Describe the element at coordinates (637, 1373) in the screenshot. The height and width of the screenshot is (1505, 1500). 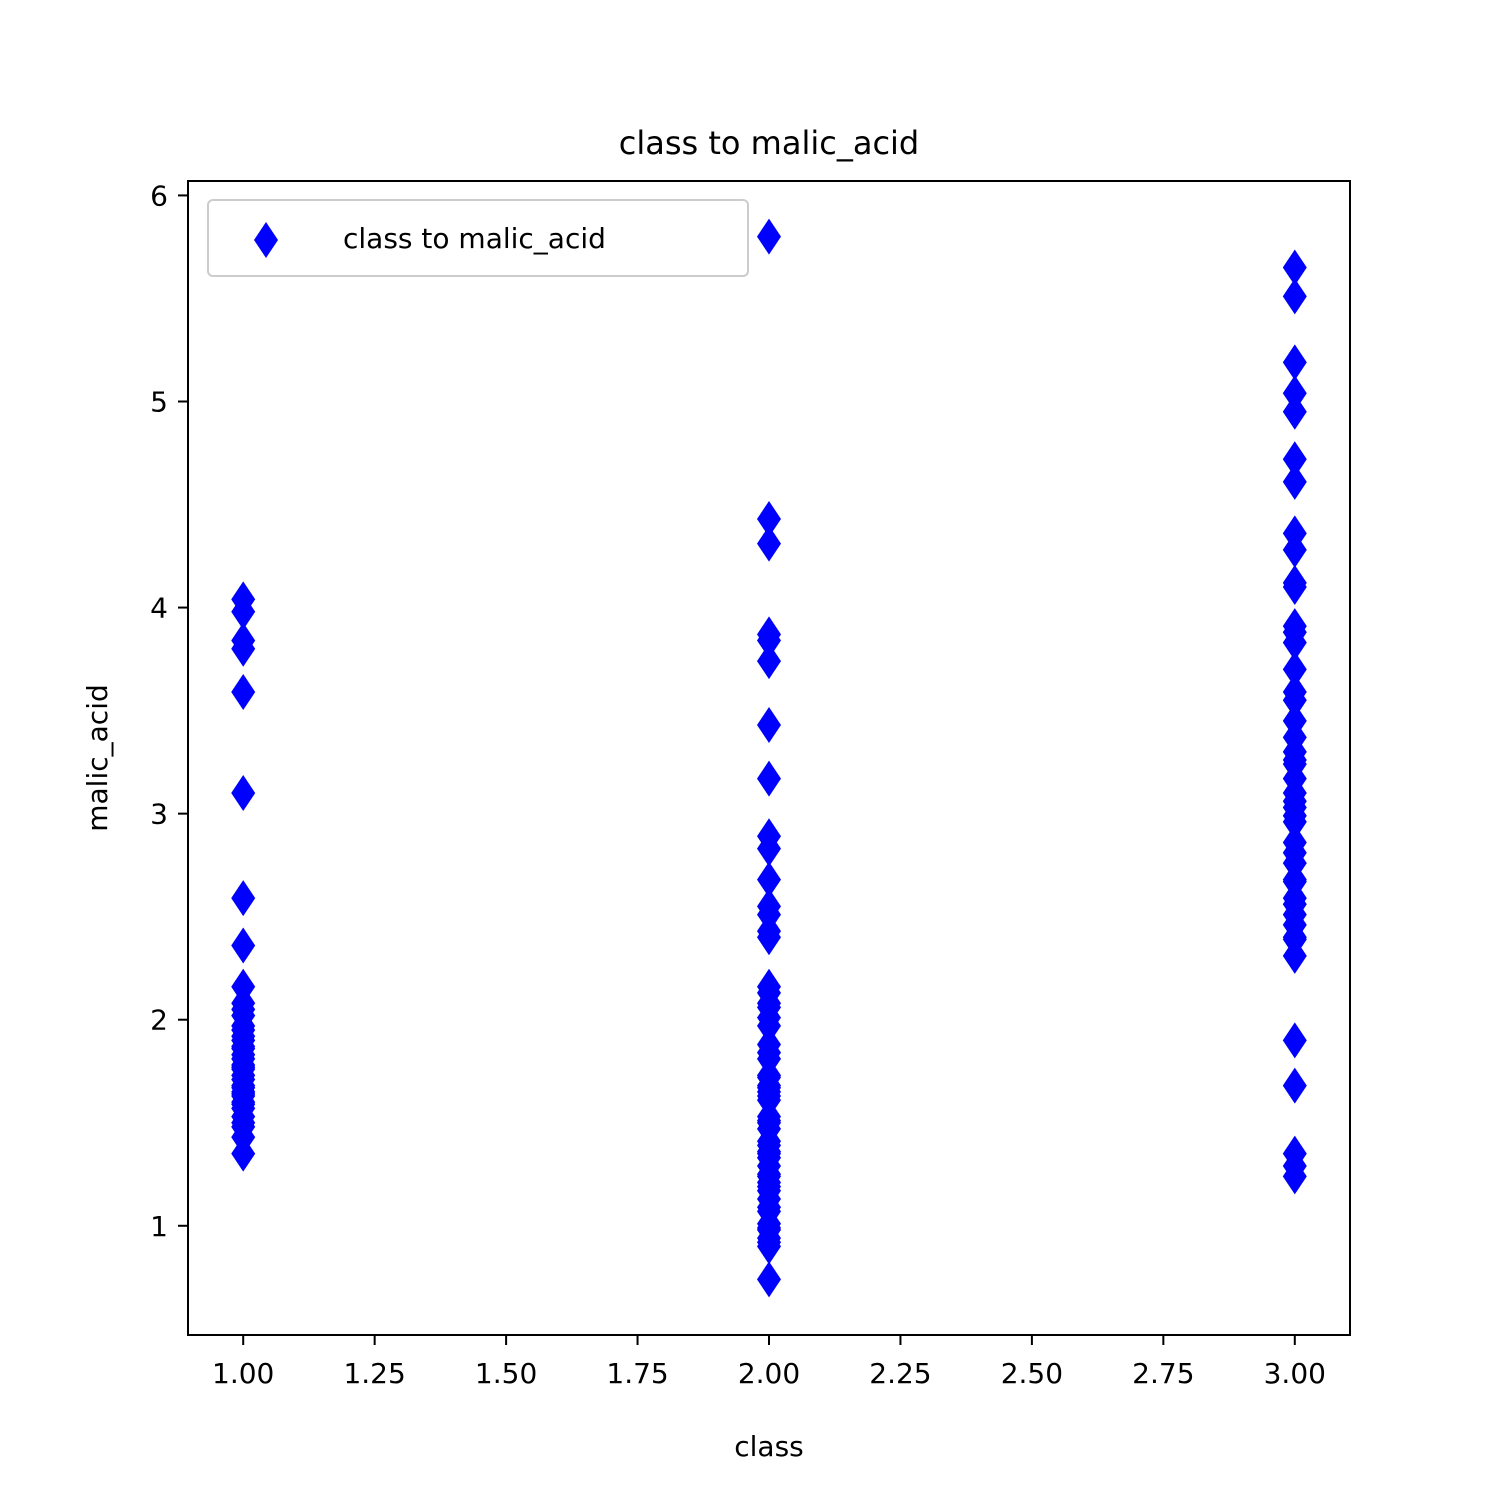
I see `x-tick-label: 1.75` at that location.